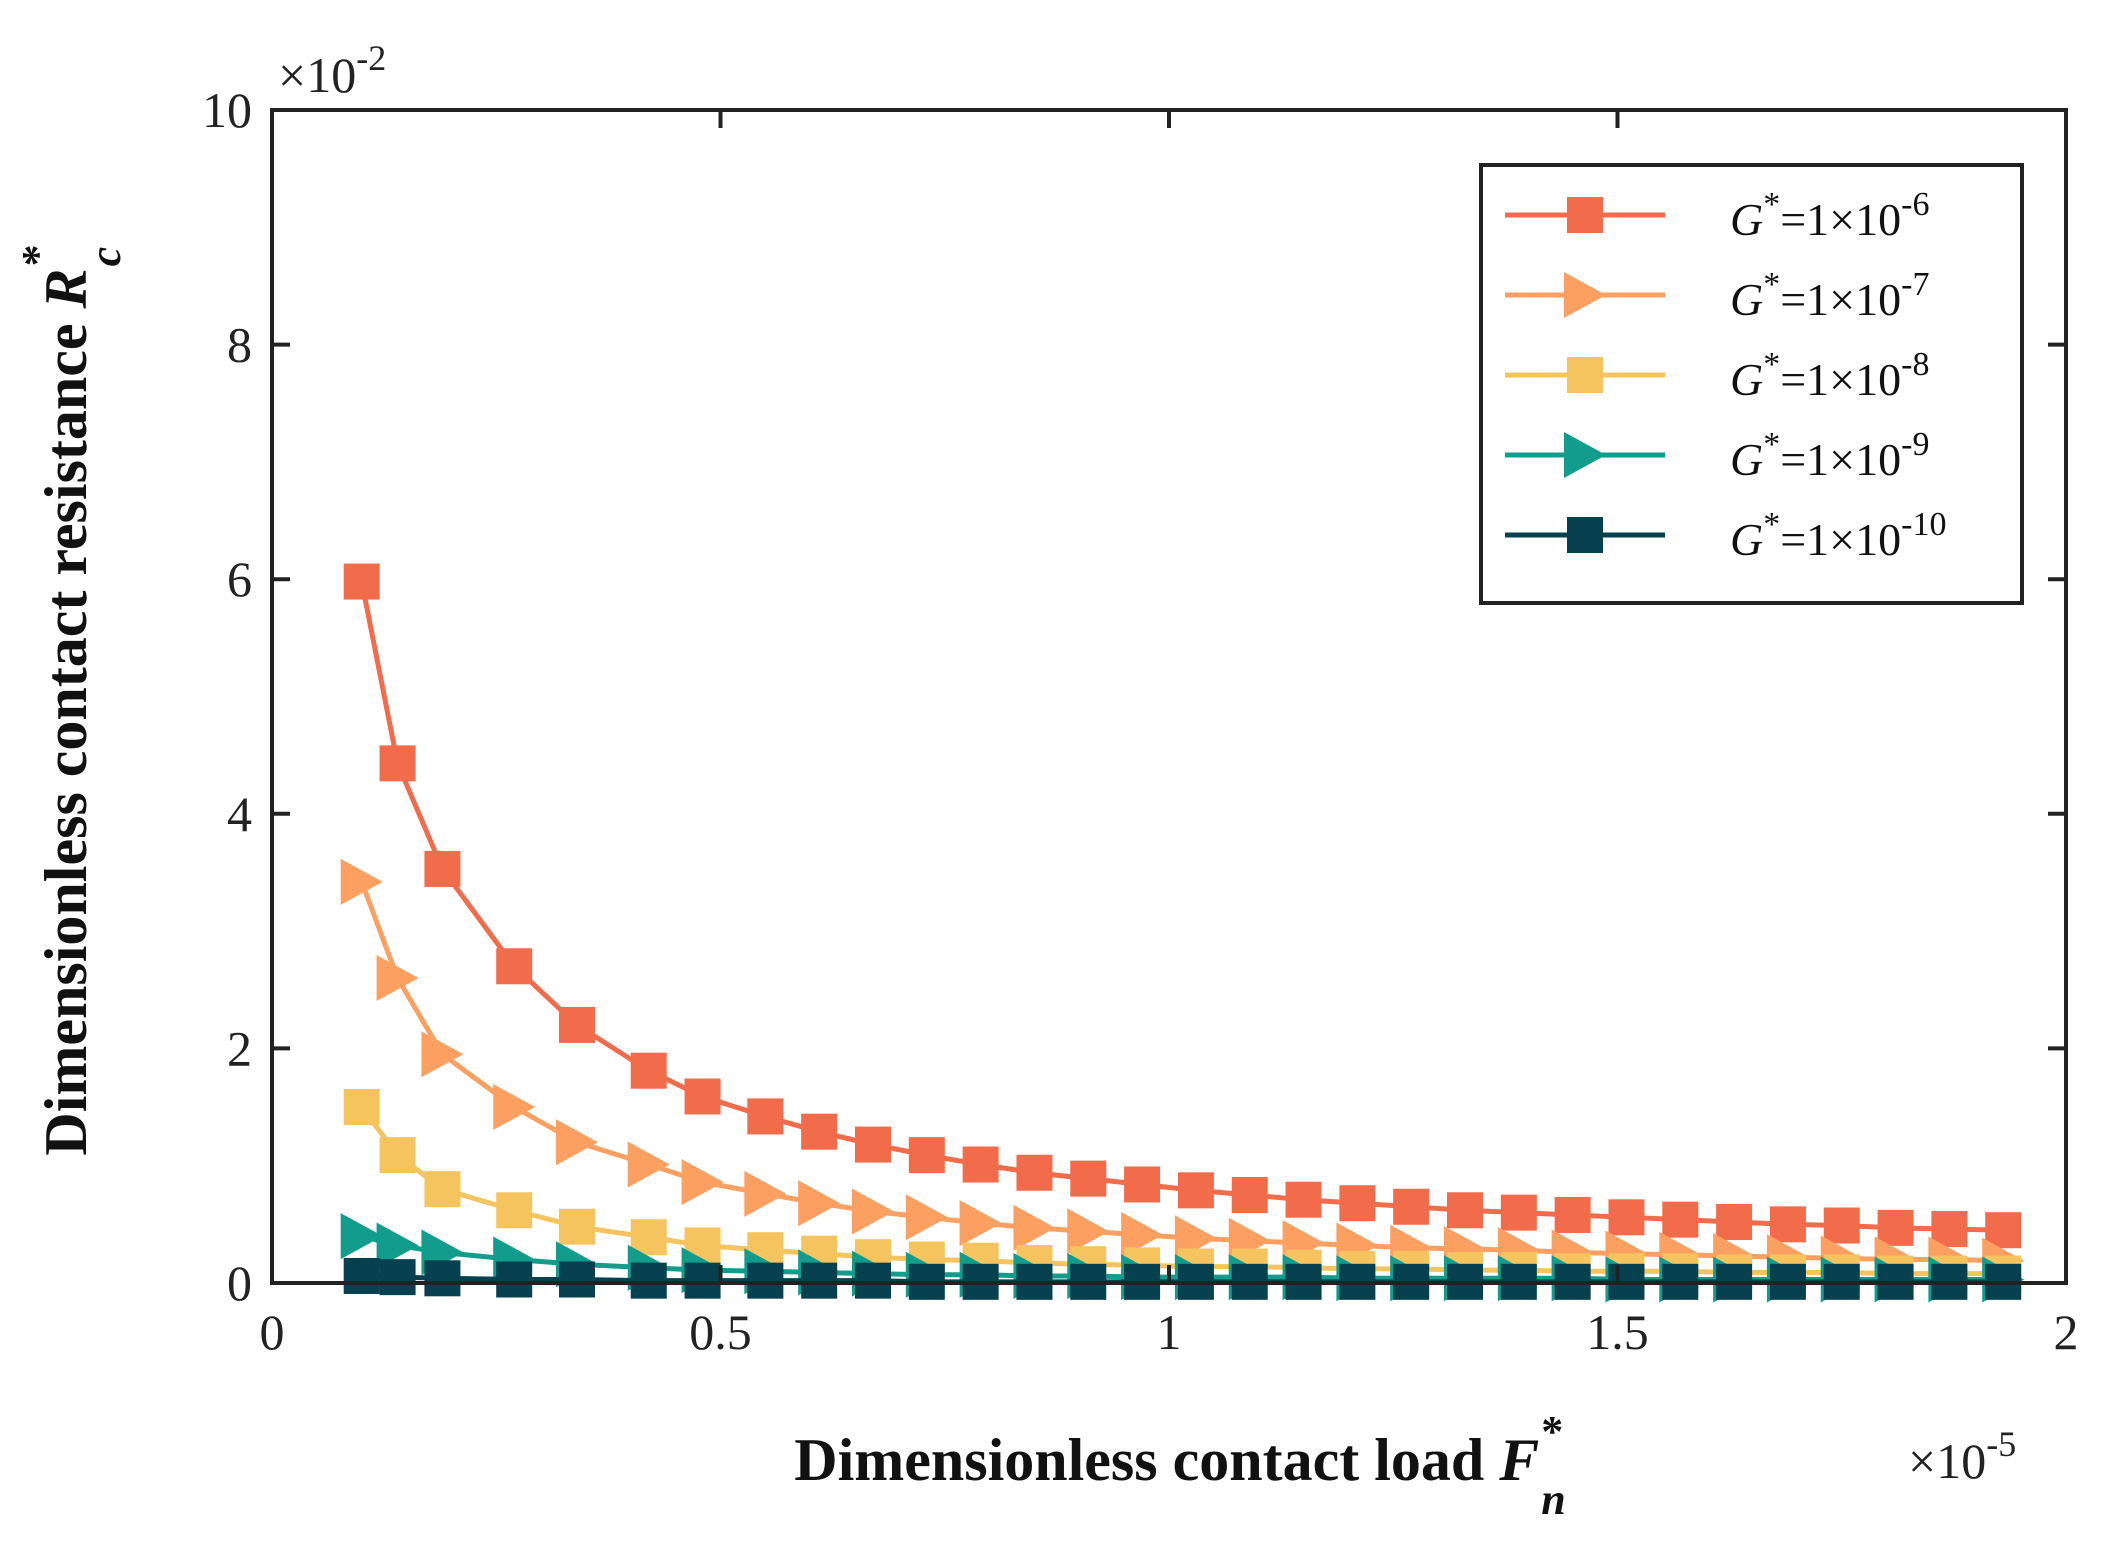 This screenshot has height=1550, width=2108. I want to click on y-tick-label: 10, so click(227, 110).